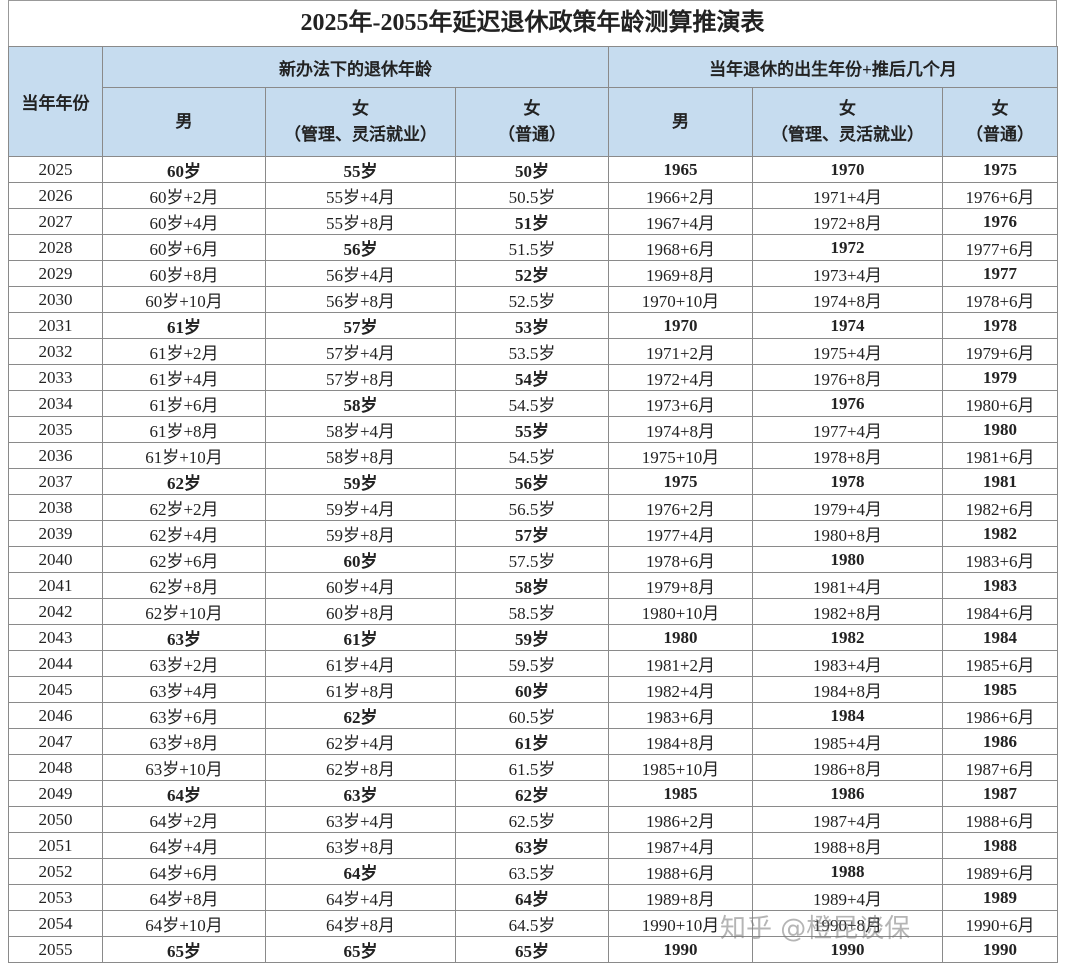 This screenshot has height=969, width=1068. I want to click on table-cell: 62岁+10月, so click(184, 611).